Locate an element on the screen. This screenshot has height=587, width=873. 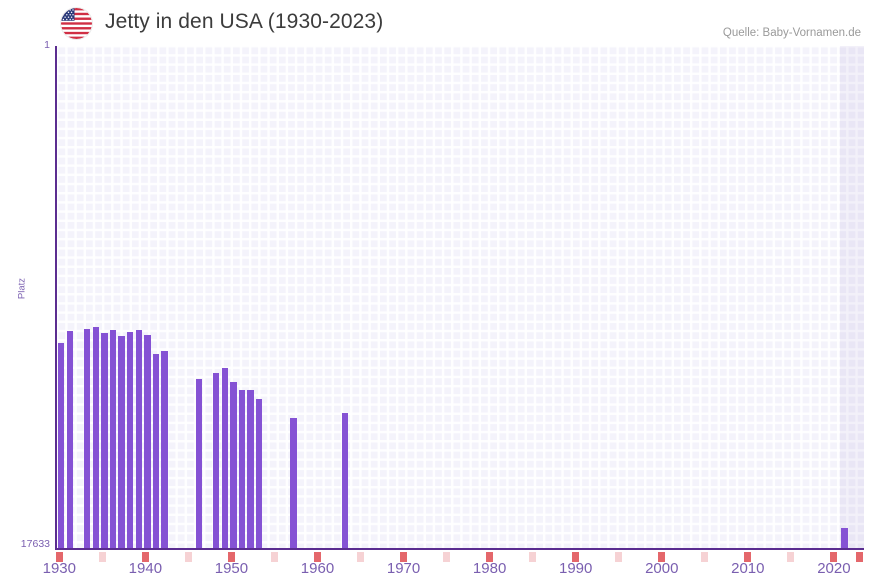
x-axis-tick-label: 1970 is located at coordinates (403, 568).